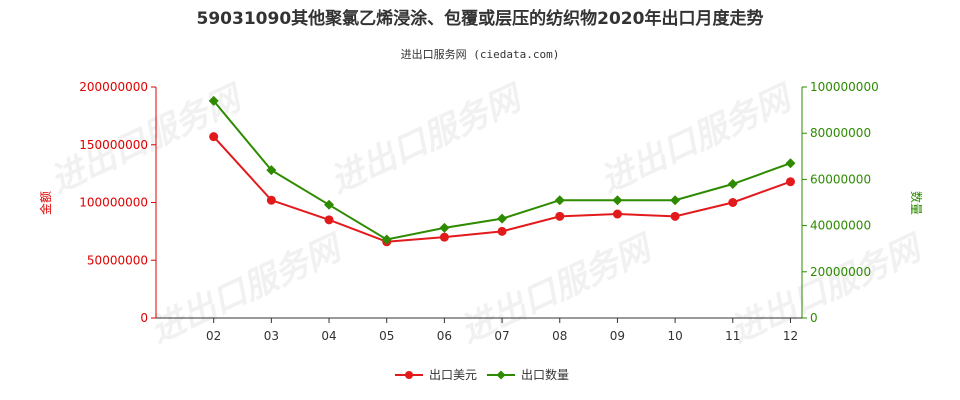 The height and width of the screenshot is (400, 960). I want to click on x-tick-label: 12, so click(790, 336).